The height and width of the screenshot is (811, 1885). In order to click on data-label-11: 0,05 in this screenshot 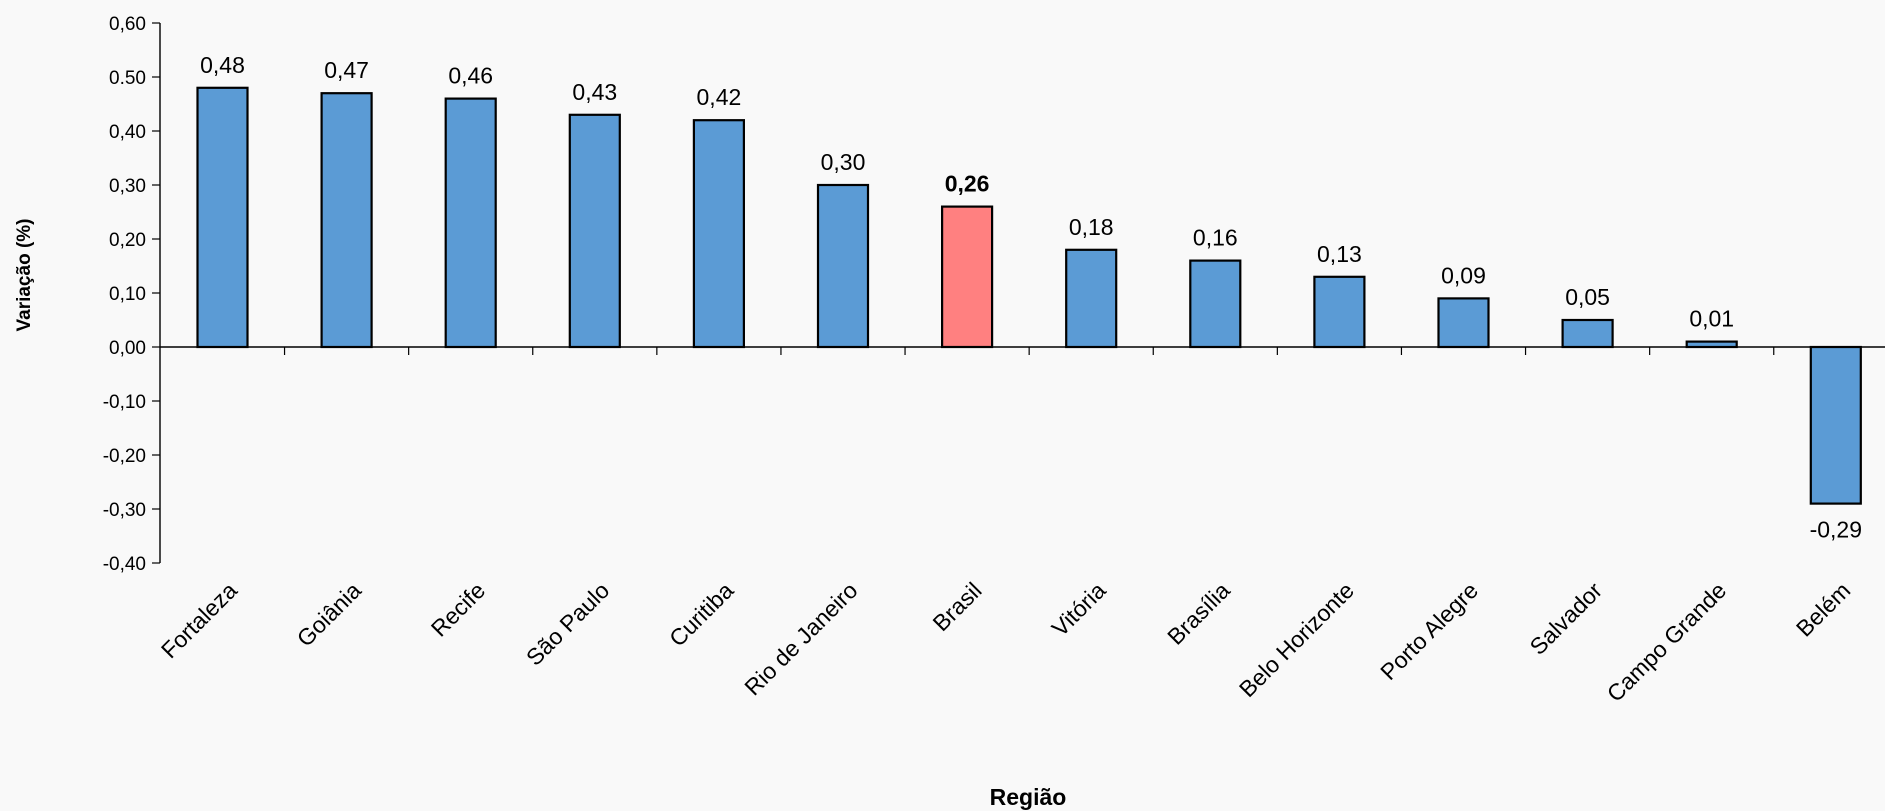, I will do `click(1587, 297)`.